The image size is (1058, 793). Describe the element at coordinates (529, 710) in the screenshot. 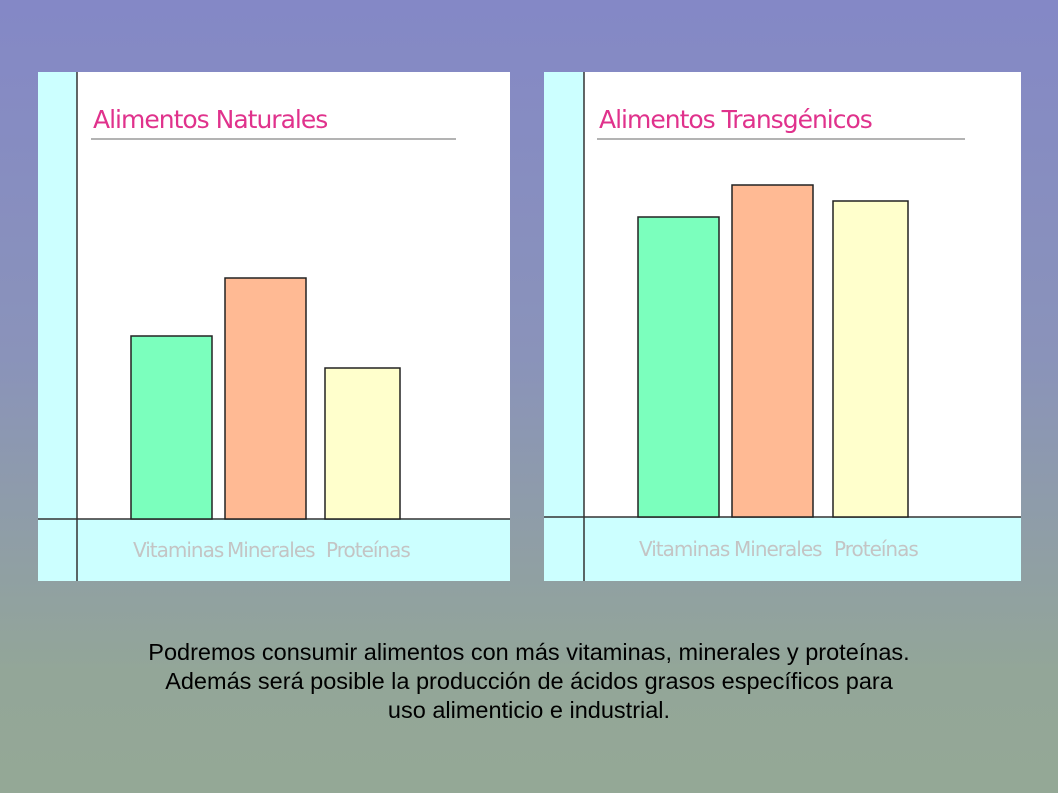

I see `caption-line-3: uso alimenticio e industrial.` at that location.